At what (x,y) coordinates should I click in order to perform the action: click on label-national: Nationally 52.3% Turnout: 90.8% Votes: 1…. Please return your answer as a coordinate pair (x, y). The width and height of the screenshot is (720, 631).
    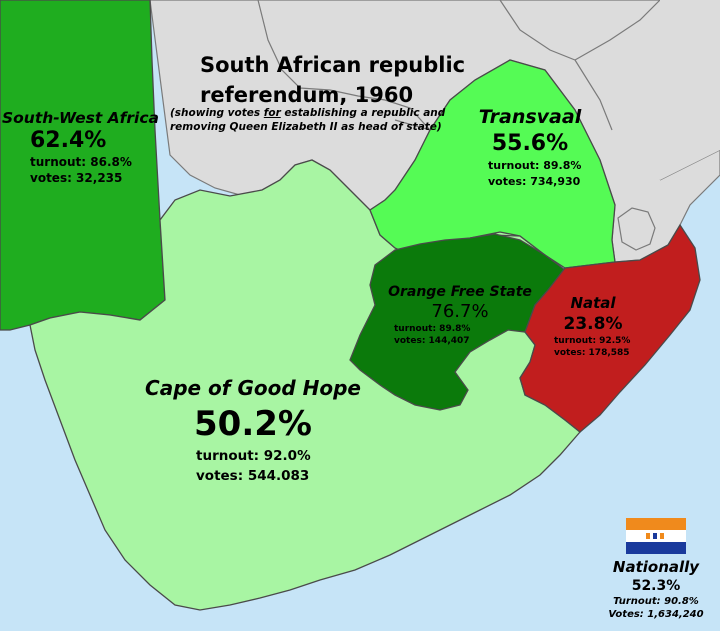
    Looking at the image, I should click on (656, 589).